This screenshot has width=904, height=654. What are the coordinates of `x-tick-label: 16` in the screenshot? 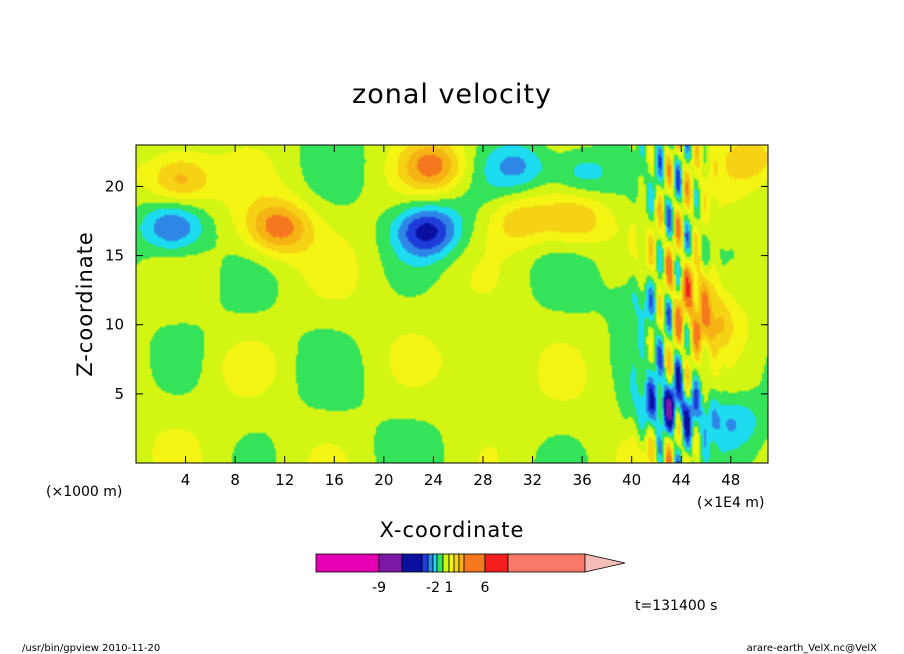 It's located at (334, 480).